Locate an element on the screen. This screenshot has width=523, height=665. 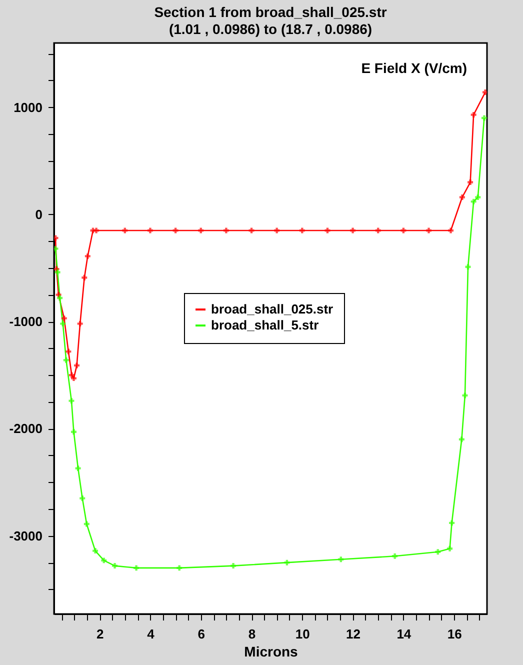
x-tick-label: 12 is located at coordinates (353, 634).